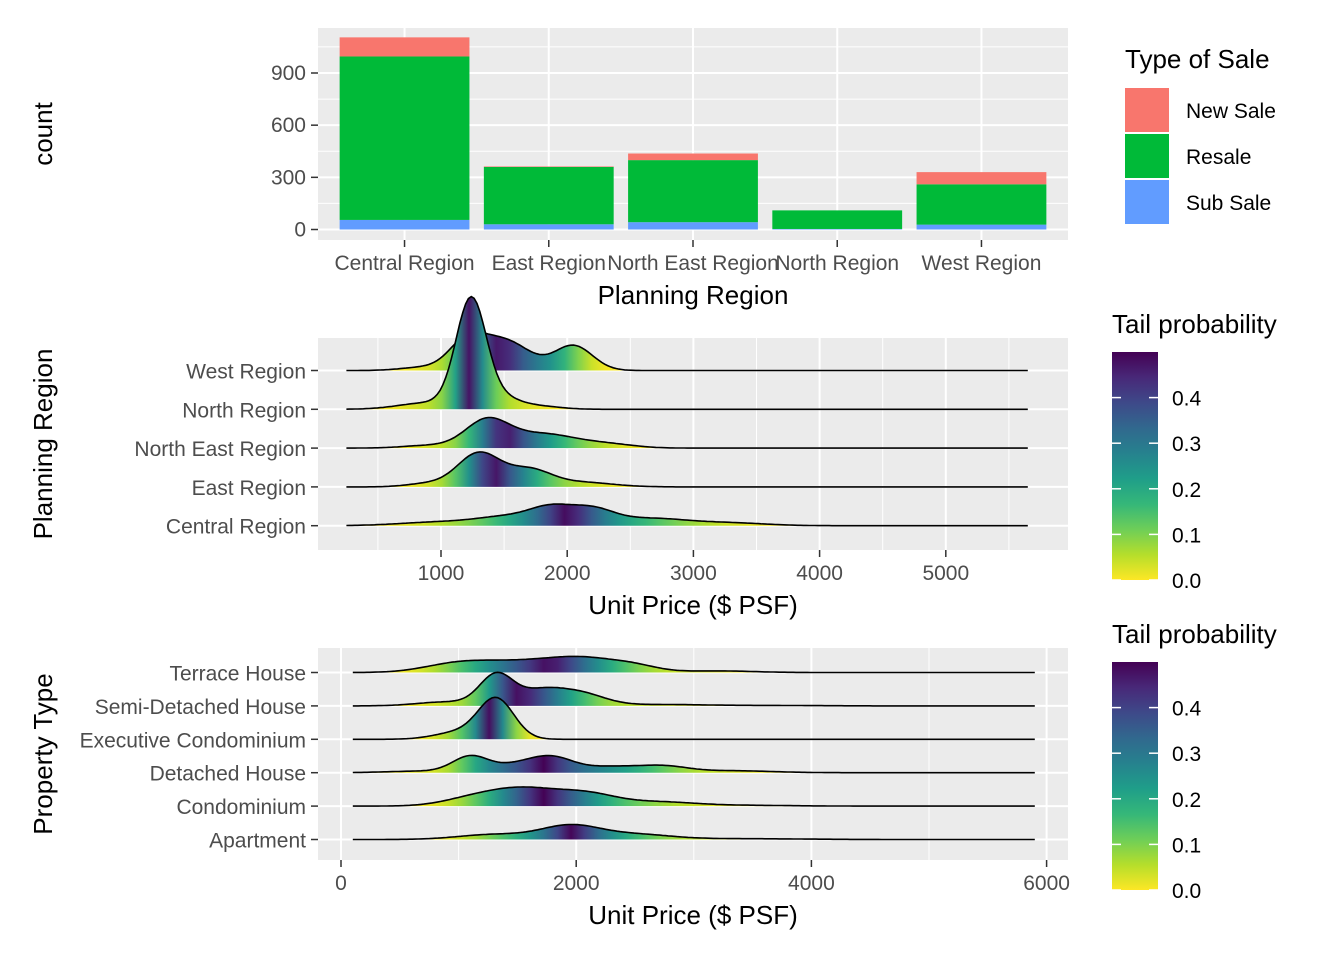  I want to click on colorbar-label: 0.4, so click(1187, 709).